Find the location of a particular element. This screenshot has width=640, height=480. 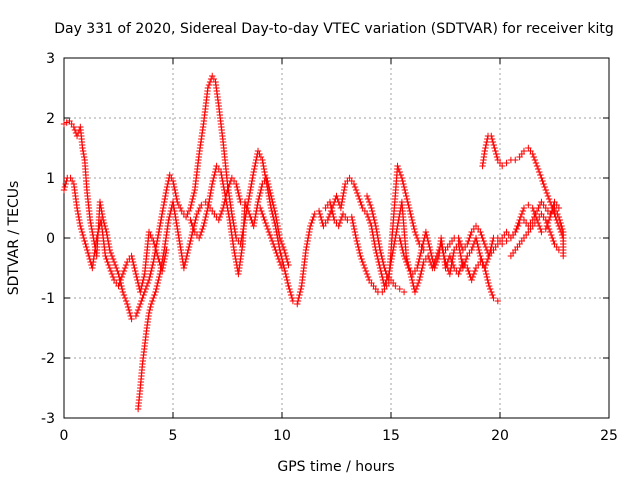

y-tick-label: 2 is located at coordinates (50, 119).